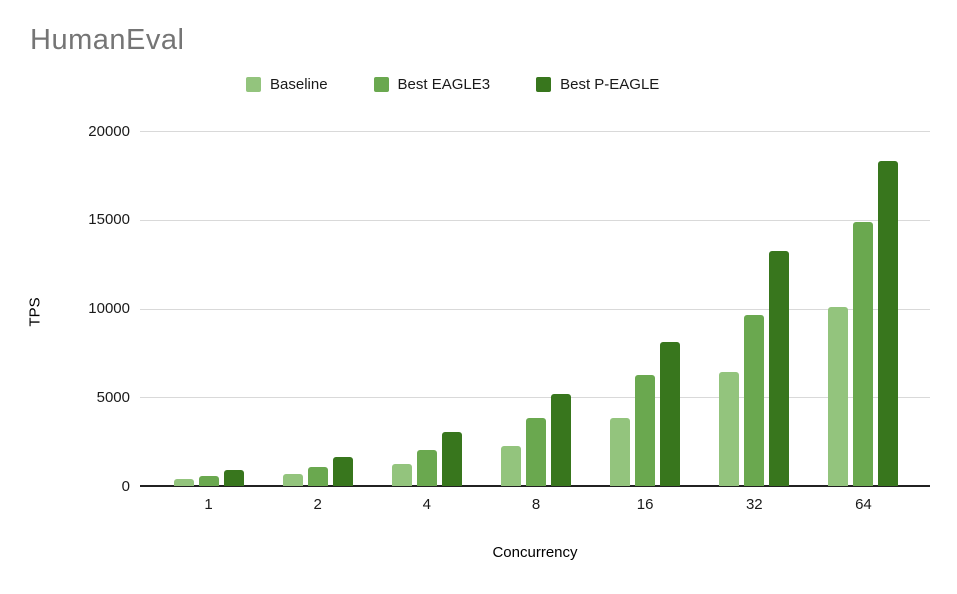 This screenshot has width=957, height=594. Describe the element at coordinates (536, 504) in the screenshot. I see `x-tick-label-8: 8` at that location.